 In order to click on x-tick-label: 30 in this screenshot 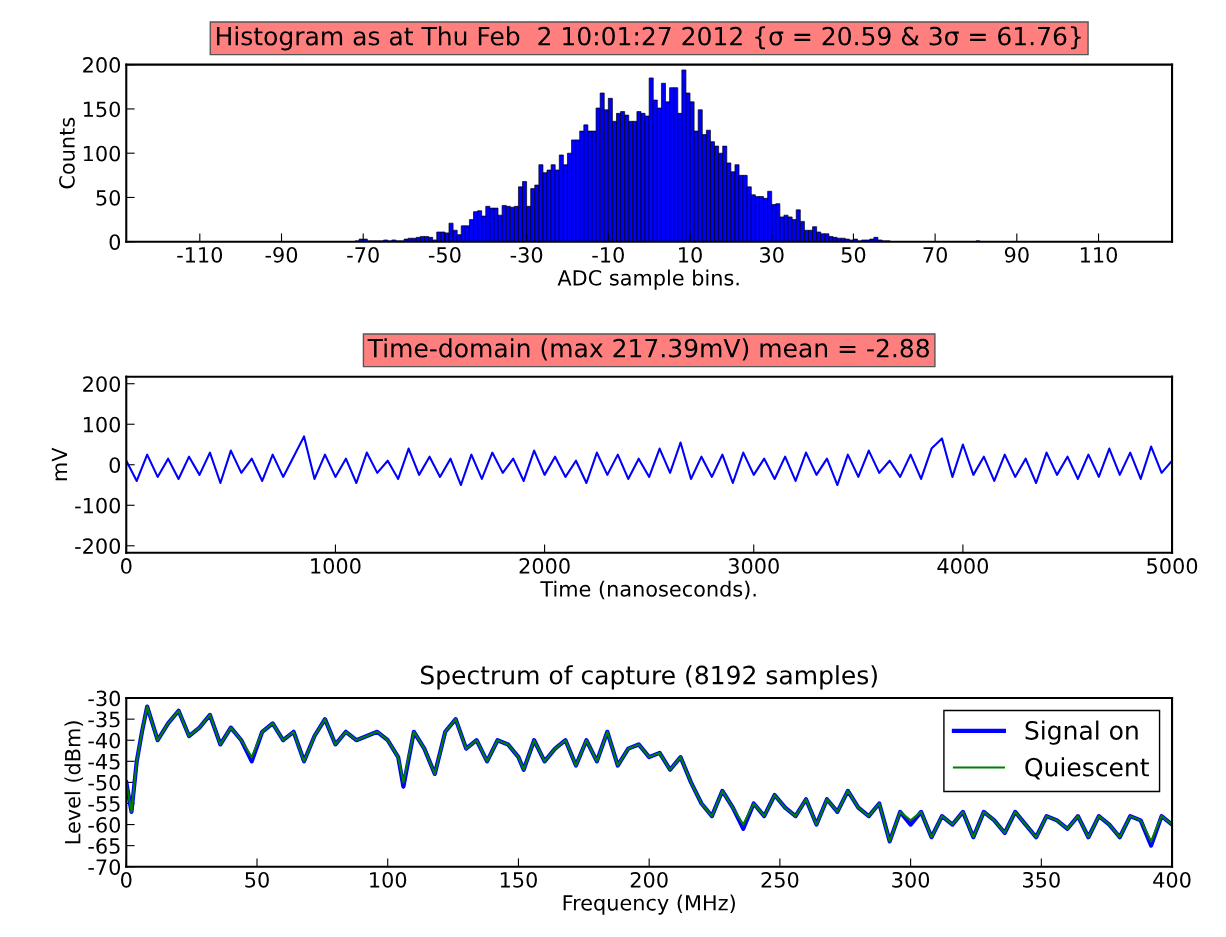, I will do `click(772, 254)`.